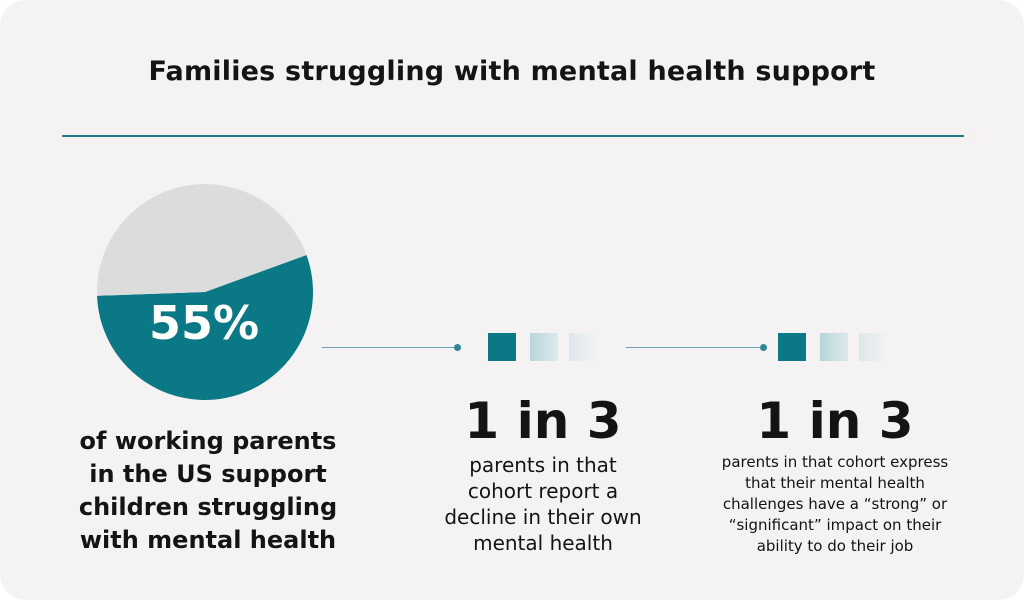 Image resolution: width=1024 pixels, height=600 pixels. What do you see at coordinates (543, 491) in the screenshot?
I see `stat-2-line: cohort report a` at bounding box center [543, 491].